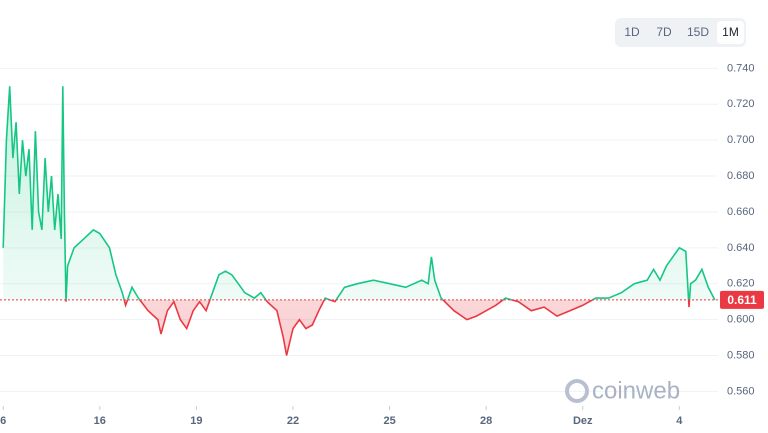 The image size is (768, 433). Describe the element at coordinates (741, 176) in the screenshot. I see `y-tick-label: 0.680` at that location.